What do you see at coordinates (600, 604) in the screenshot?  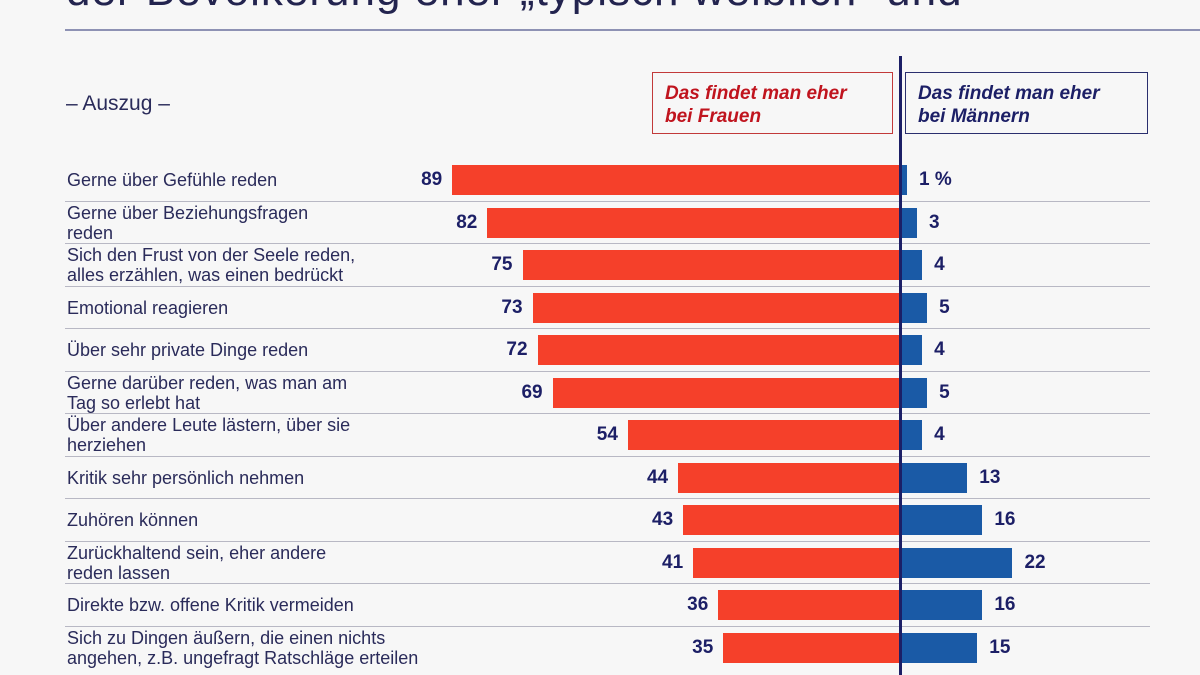 I see `chart-row: Direkte bzw. offene Kritik vermeiden 36 16` at bounding box center [600, 604].